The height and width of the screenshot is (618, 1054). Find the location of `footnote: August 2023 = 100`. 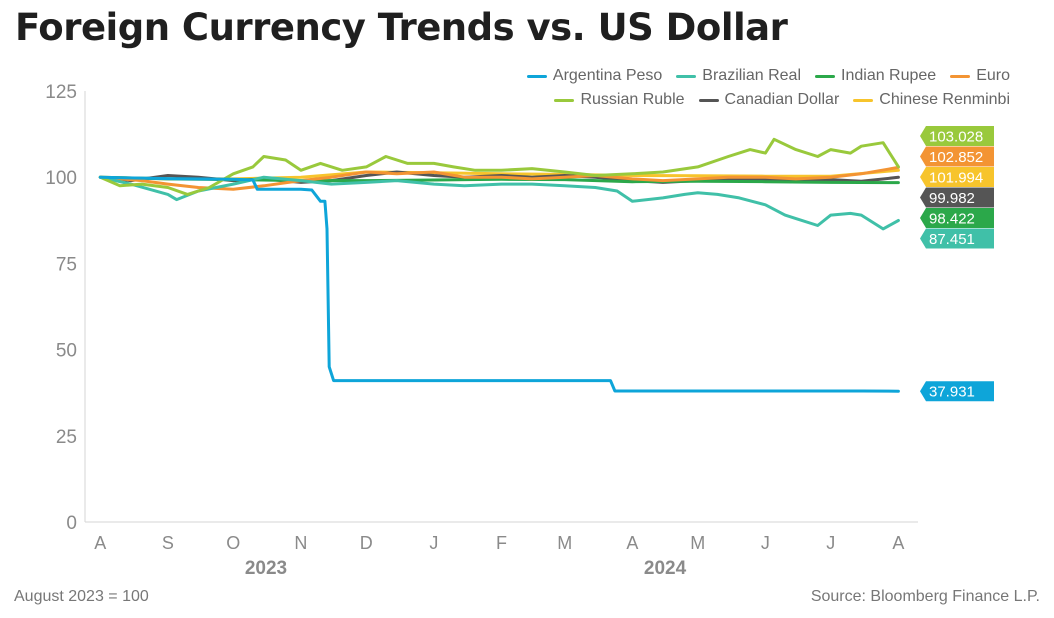

footnote: August 2023 = 100 is located at coordinates (81, 596).